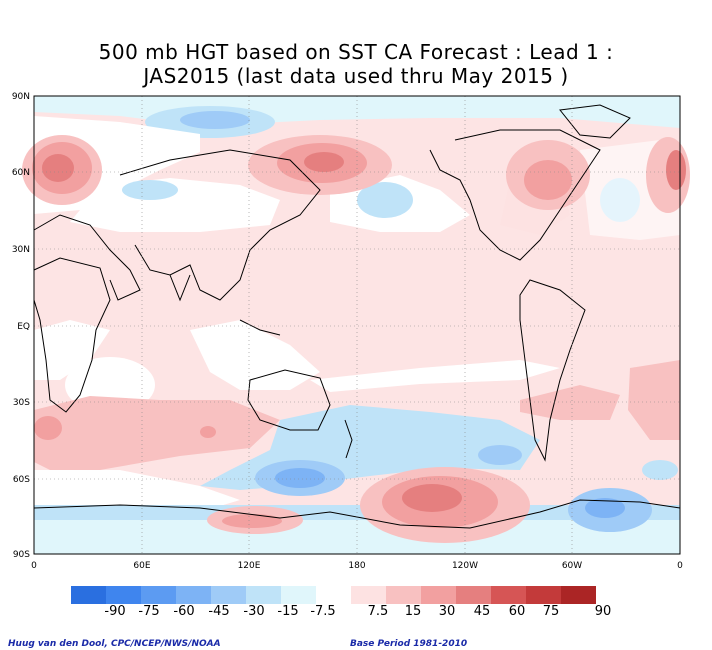 The image size is (712, 650). What do you see at coordinates (572, 566) in the screenshot?
I see `lon-label: 60W` at bounding box center [572, 566].